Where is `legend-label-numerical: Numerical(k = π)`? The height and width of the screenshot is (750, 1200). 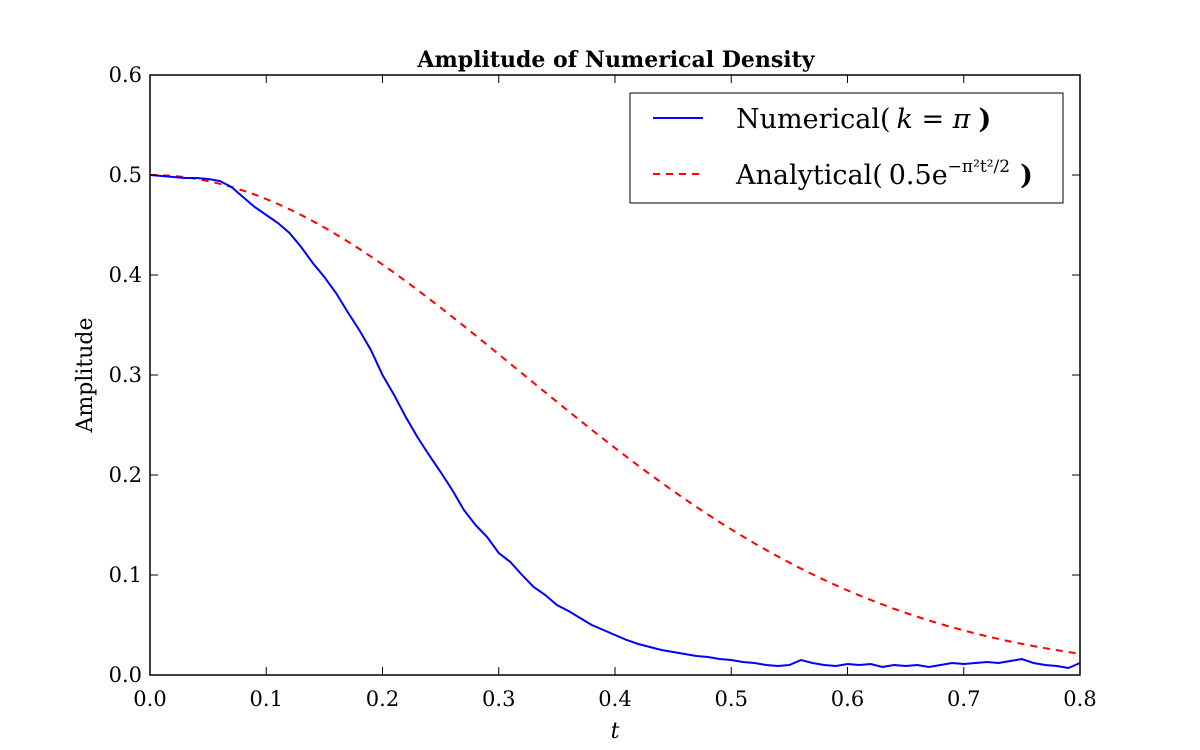
legend-label-numerical: Numerical(k = π) is located at coordinates (863, 119).